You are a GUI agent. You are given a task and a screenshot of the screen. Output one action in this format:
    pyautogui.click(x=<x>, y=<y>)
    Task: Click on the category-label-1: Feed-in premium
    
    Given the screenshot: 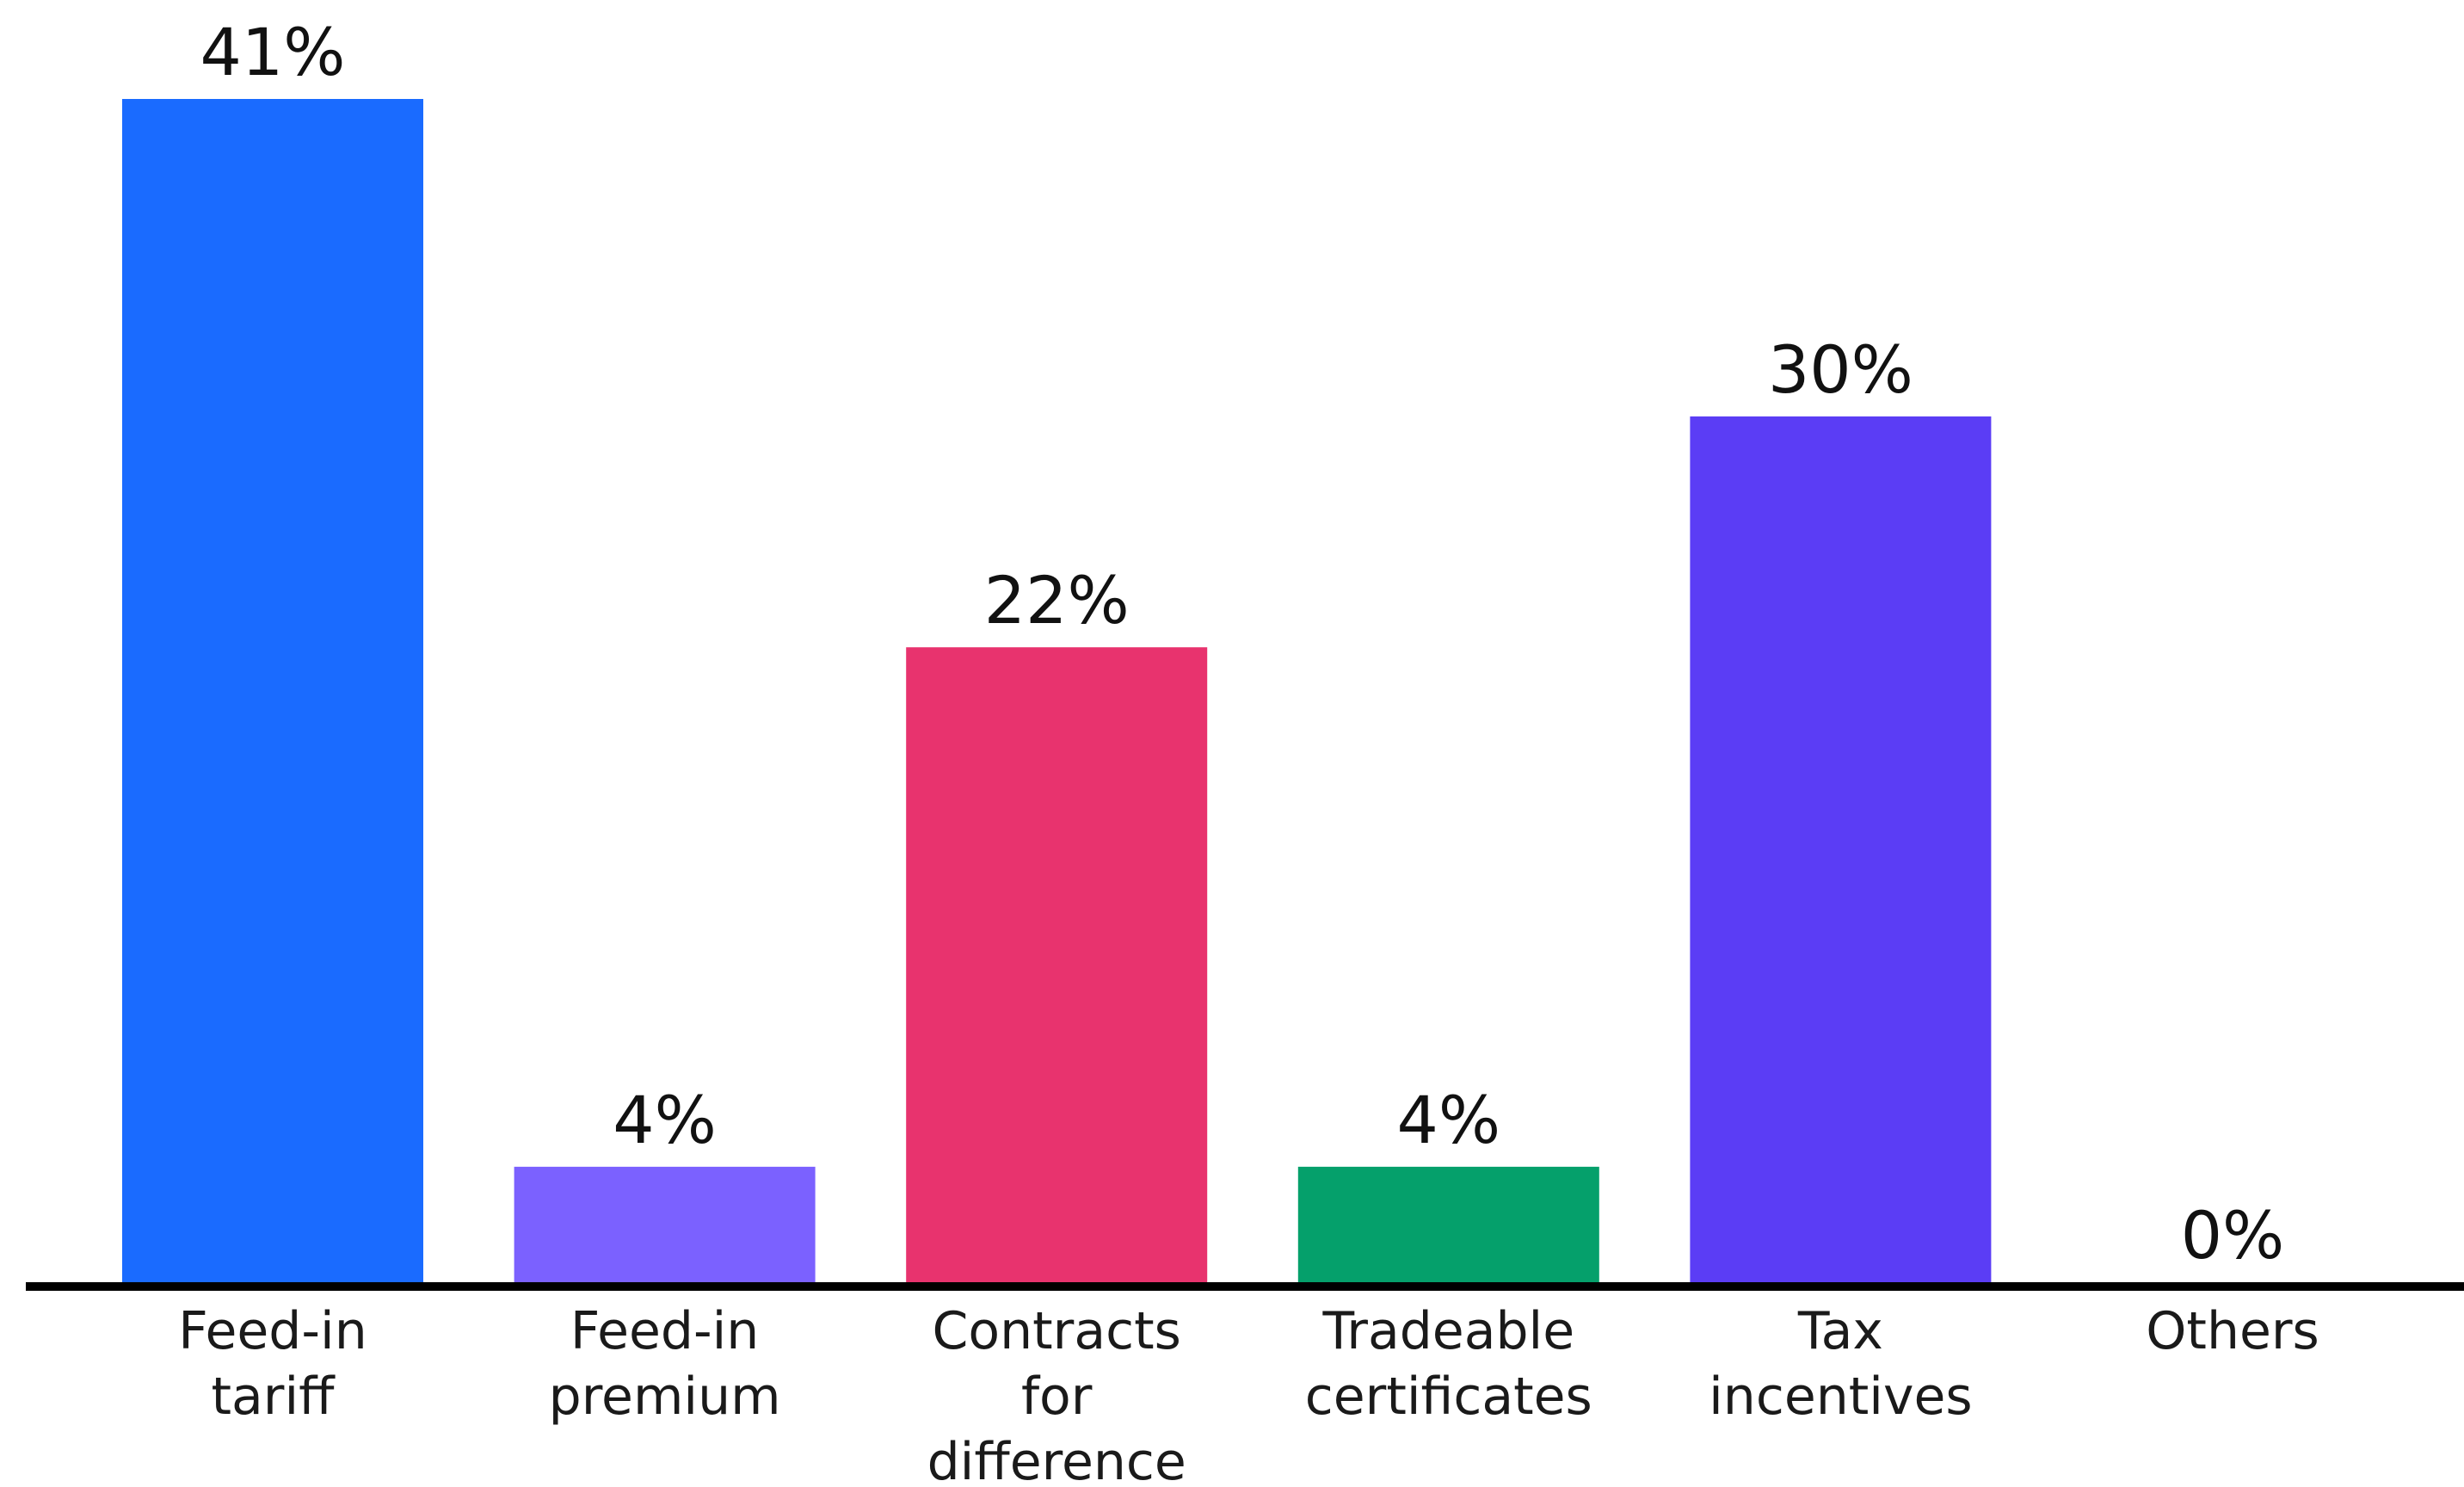 What is the action you would take?
    pyautogui.click(x=665, y=1364)
    